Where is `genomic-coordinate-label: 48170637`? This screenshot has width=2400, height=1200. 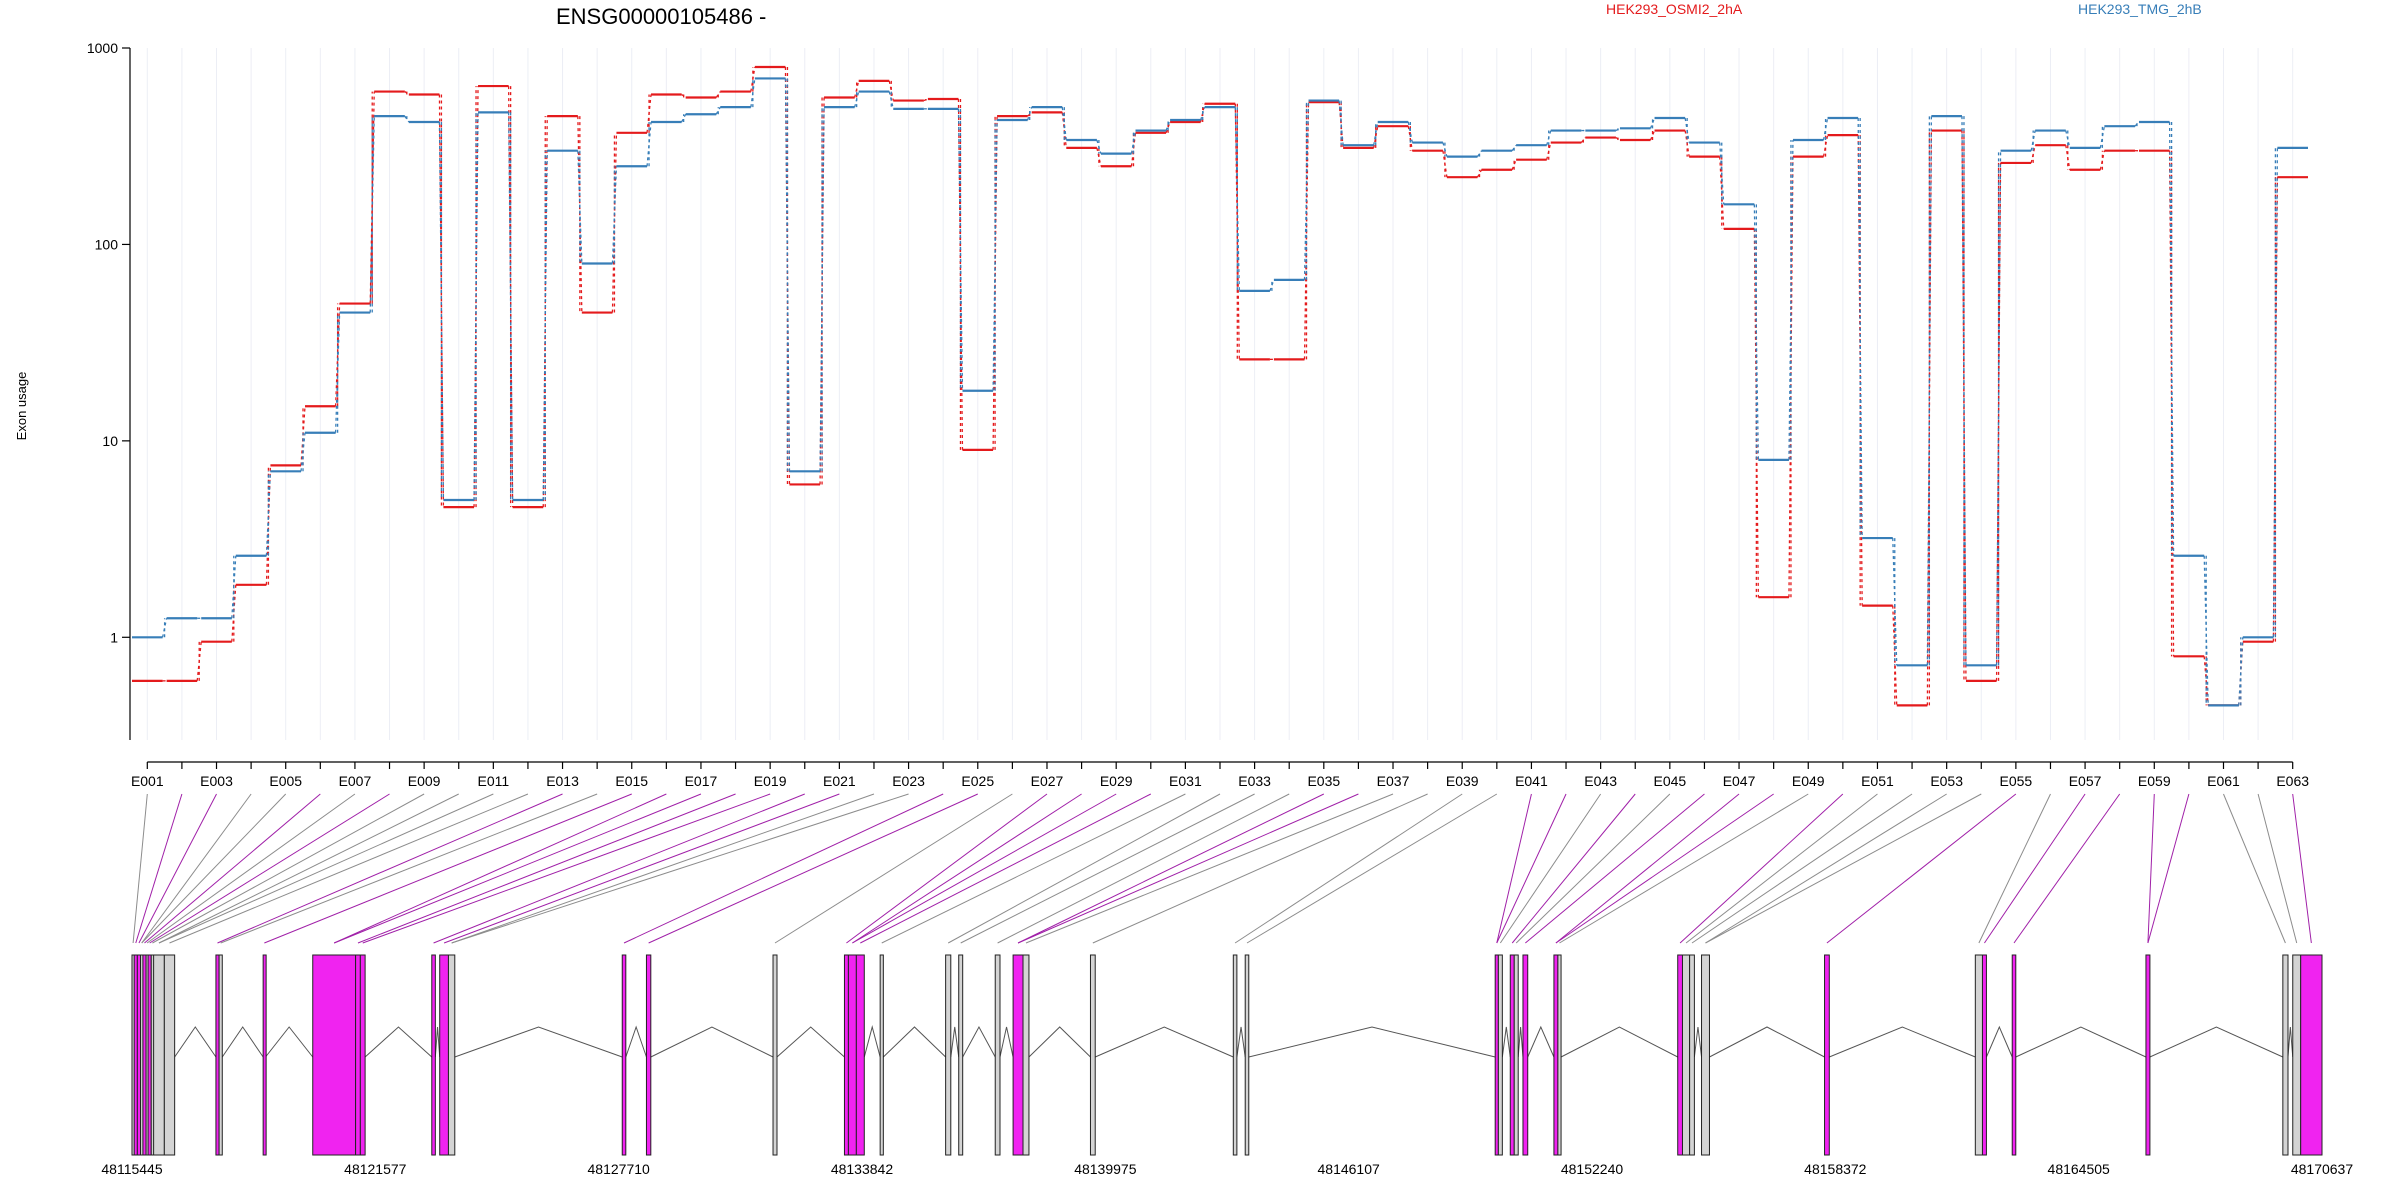
genomic-coordinate-label: 48170637 is located at coordinates (2322, 1169).